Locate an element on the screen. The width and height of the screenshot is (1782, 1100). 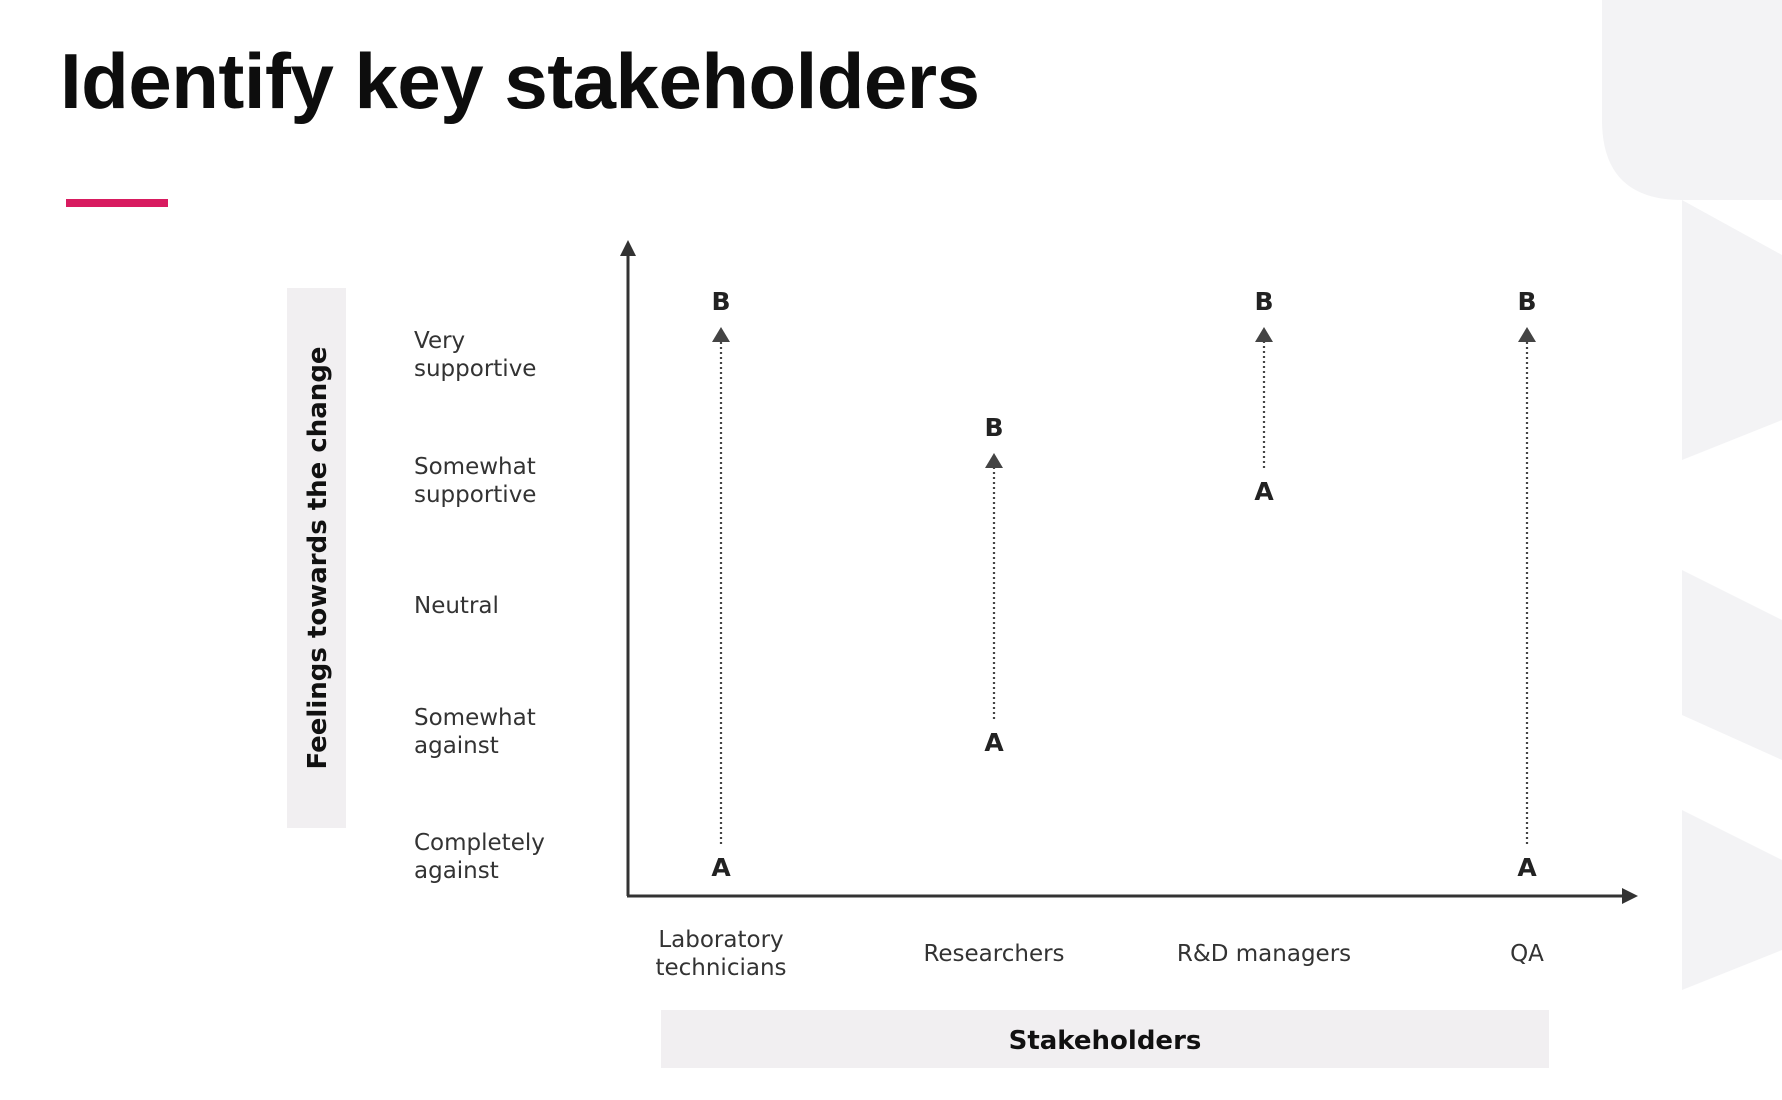
y-axis-title-band is located at coordinates (316, 558).